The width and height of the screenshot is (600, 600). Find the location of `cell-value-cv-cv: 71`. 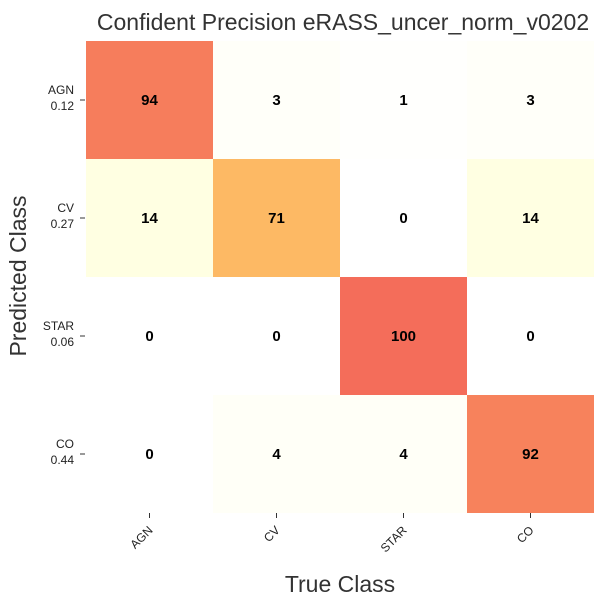

cell-value-cv-cv: 71 is located at coordinates (276, 218).